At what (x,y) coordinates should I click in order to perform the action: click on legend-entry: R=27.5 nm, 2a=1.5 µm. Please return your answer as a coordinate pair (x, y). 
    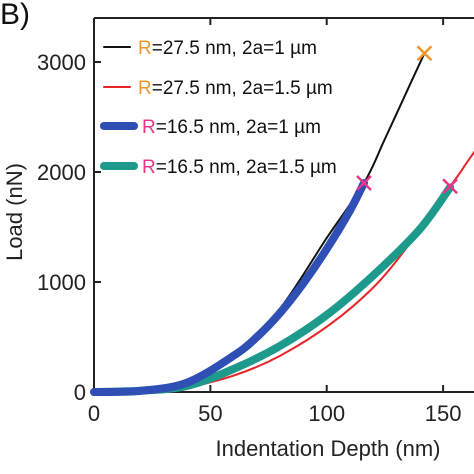
    Looking at the image, I should click on (235, 88).